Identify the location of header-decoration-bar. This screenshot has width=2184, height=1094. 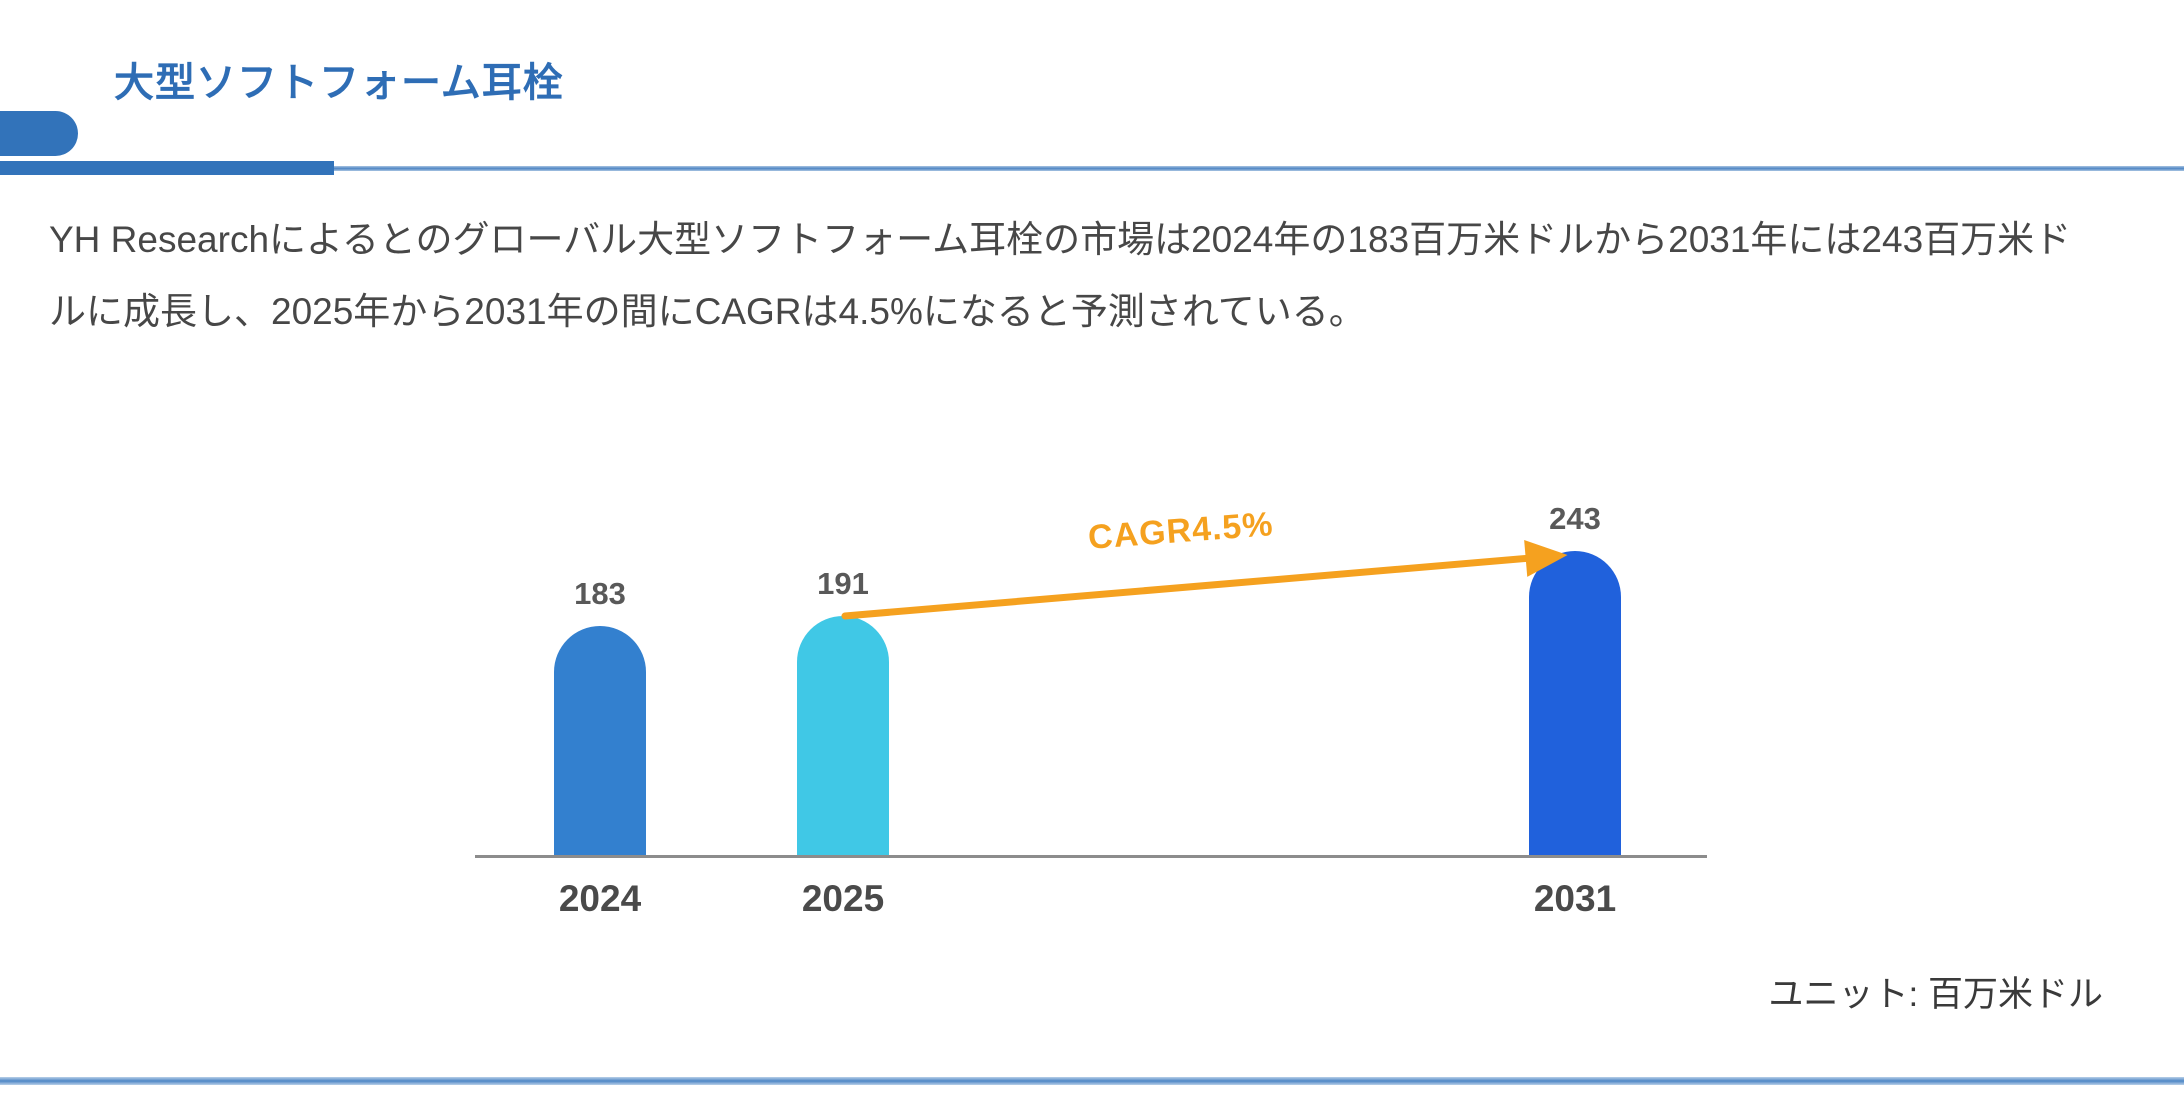
(167, 168).